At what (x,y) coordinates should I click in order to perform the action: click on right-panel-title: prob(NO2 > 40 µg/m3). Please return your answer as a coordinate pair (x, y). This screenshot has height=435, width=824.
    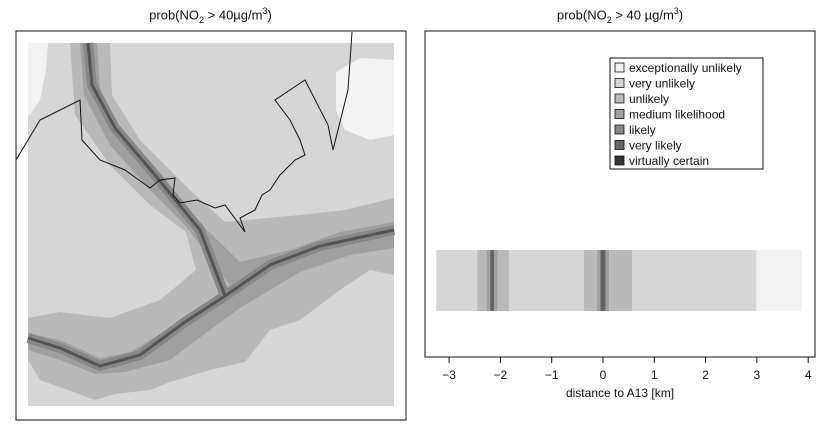
    Looking at the image, I should click on (620, 15).